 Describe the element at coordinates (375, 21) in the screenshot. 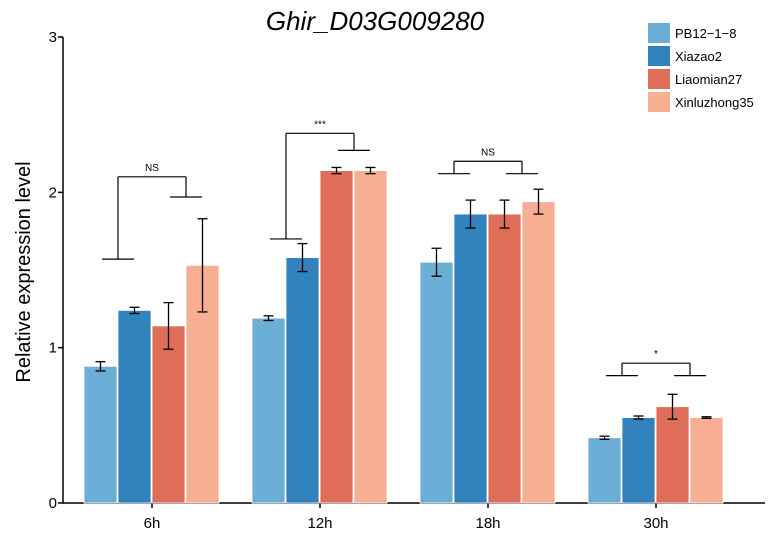

I see `chart-title: Ghir_D03G009280` at that location.